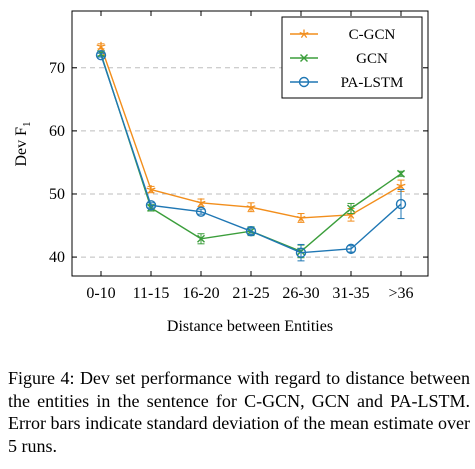 The image size is (475, 469). I want to click on legend: C-GCN GCN PA-LSTM, so click(352, 57).